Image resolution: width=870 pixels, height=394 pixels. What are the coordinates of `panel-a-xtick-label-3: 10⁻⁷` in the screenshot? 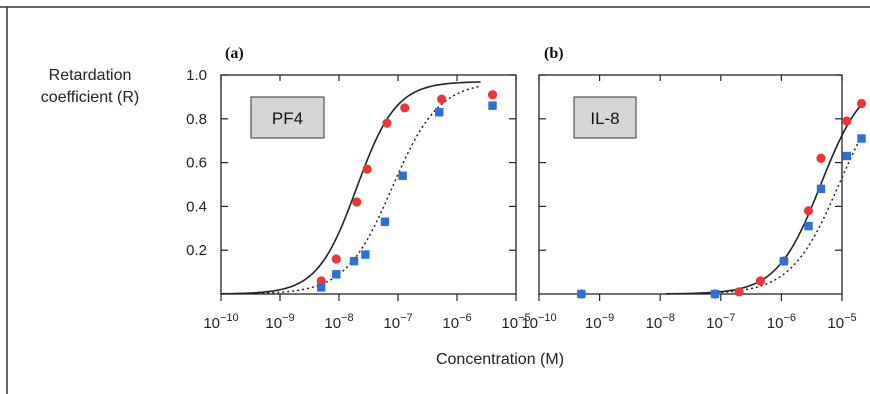 It's located at (397, 322).